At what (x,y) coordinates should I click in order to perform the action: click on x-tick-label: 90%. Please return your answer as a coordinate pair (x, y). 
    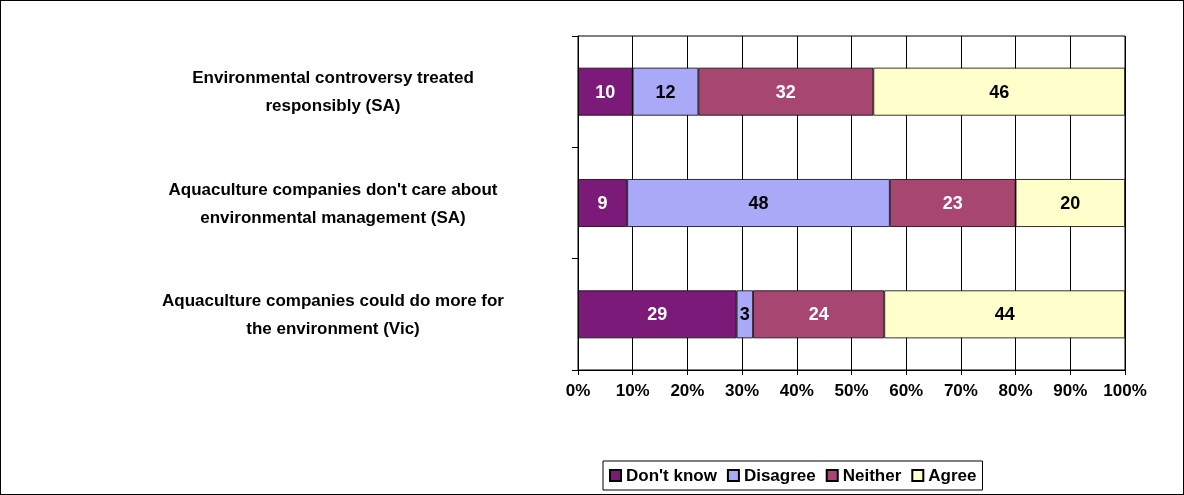
    Looking at the image, I should click on (1070, 390).